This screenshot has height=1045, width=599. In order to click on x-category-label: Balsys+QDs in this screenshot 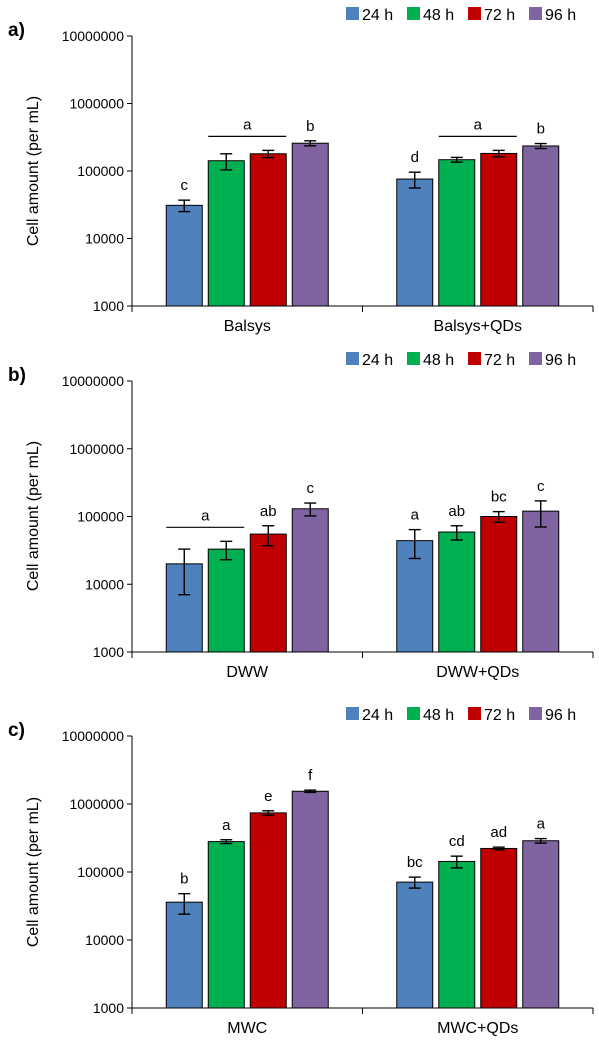, I will do `click(478, 326)`.